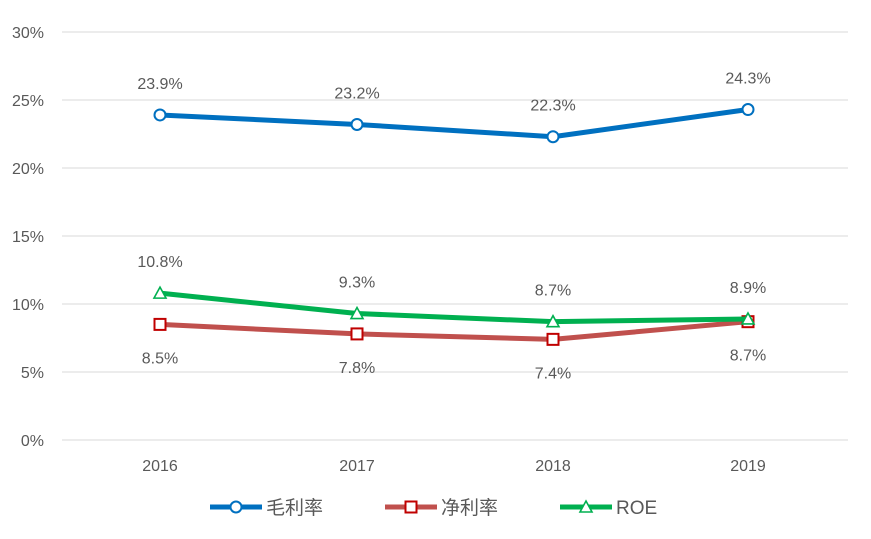 The image size is (871, 539). What do you see at coordinates (553, 373) in the screenshot?
I see `data-label: 7.4%` at bounding box center [553, 373].